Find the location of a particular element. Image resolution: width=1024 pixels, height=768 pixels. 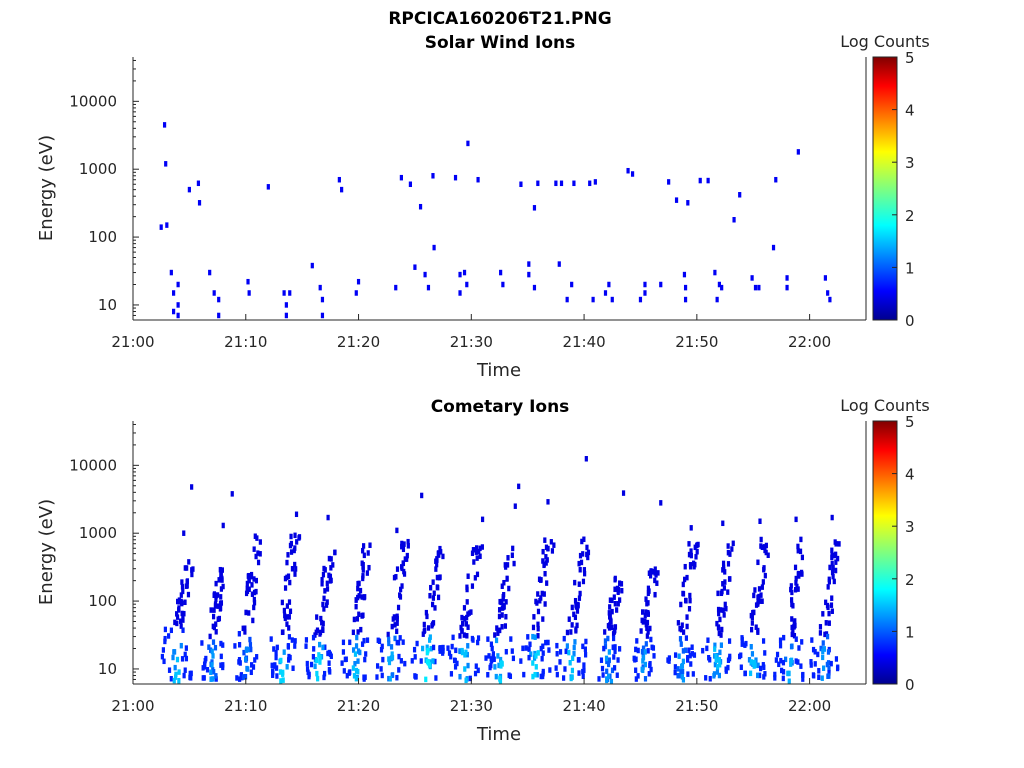

cometary-colorbar is located at coordinates (885, 552).